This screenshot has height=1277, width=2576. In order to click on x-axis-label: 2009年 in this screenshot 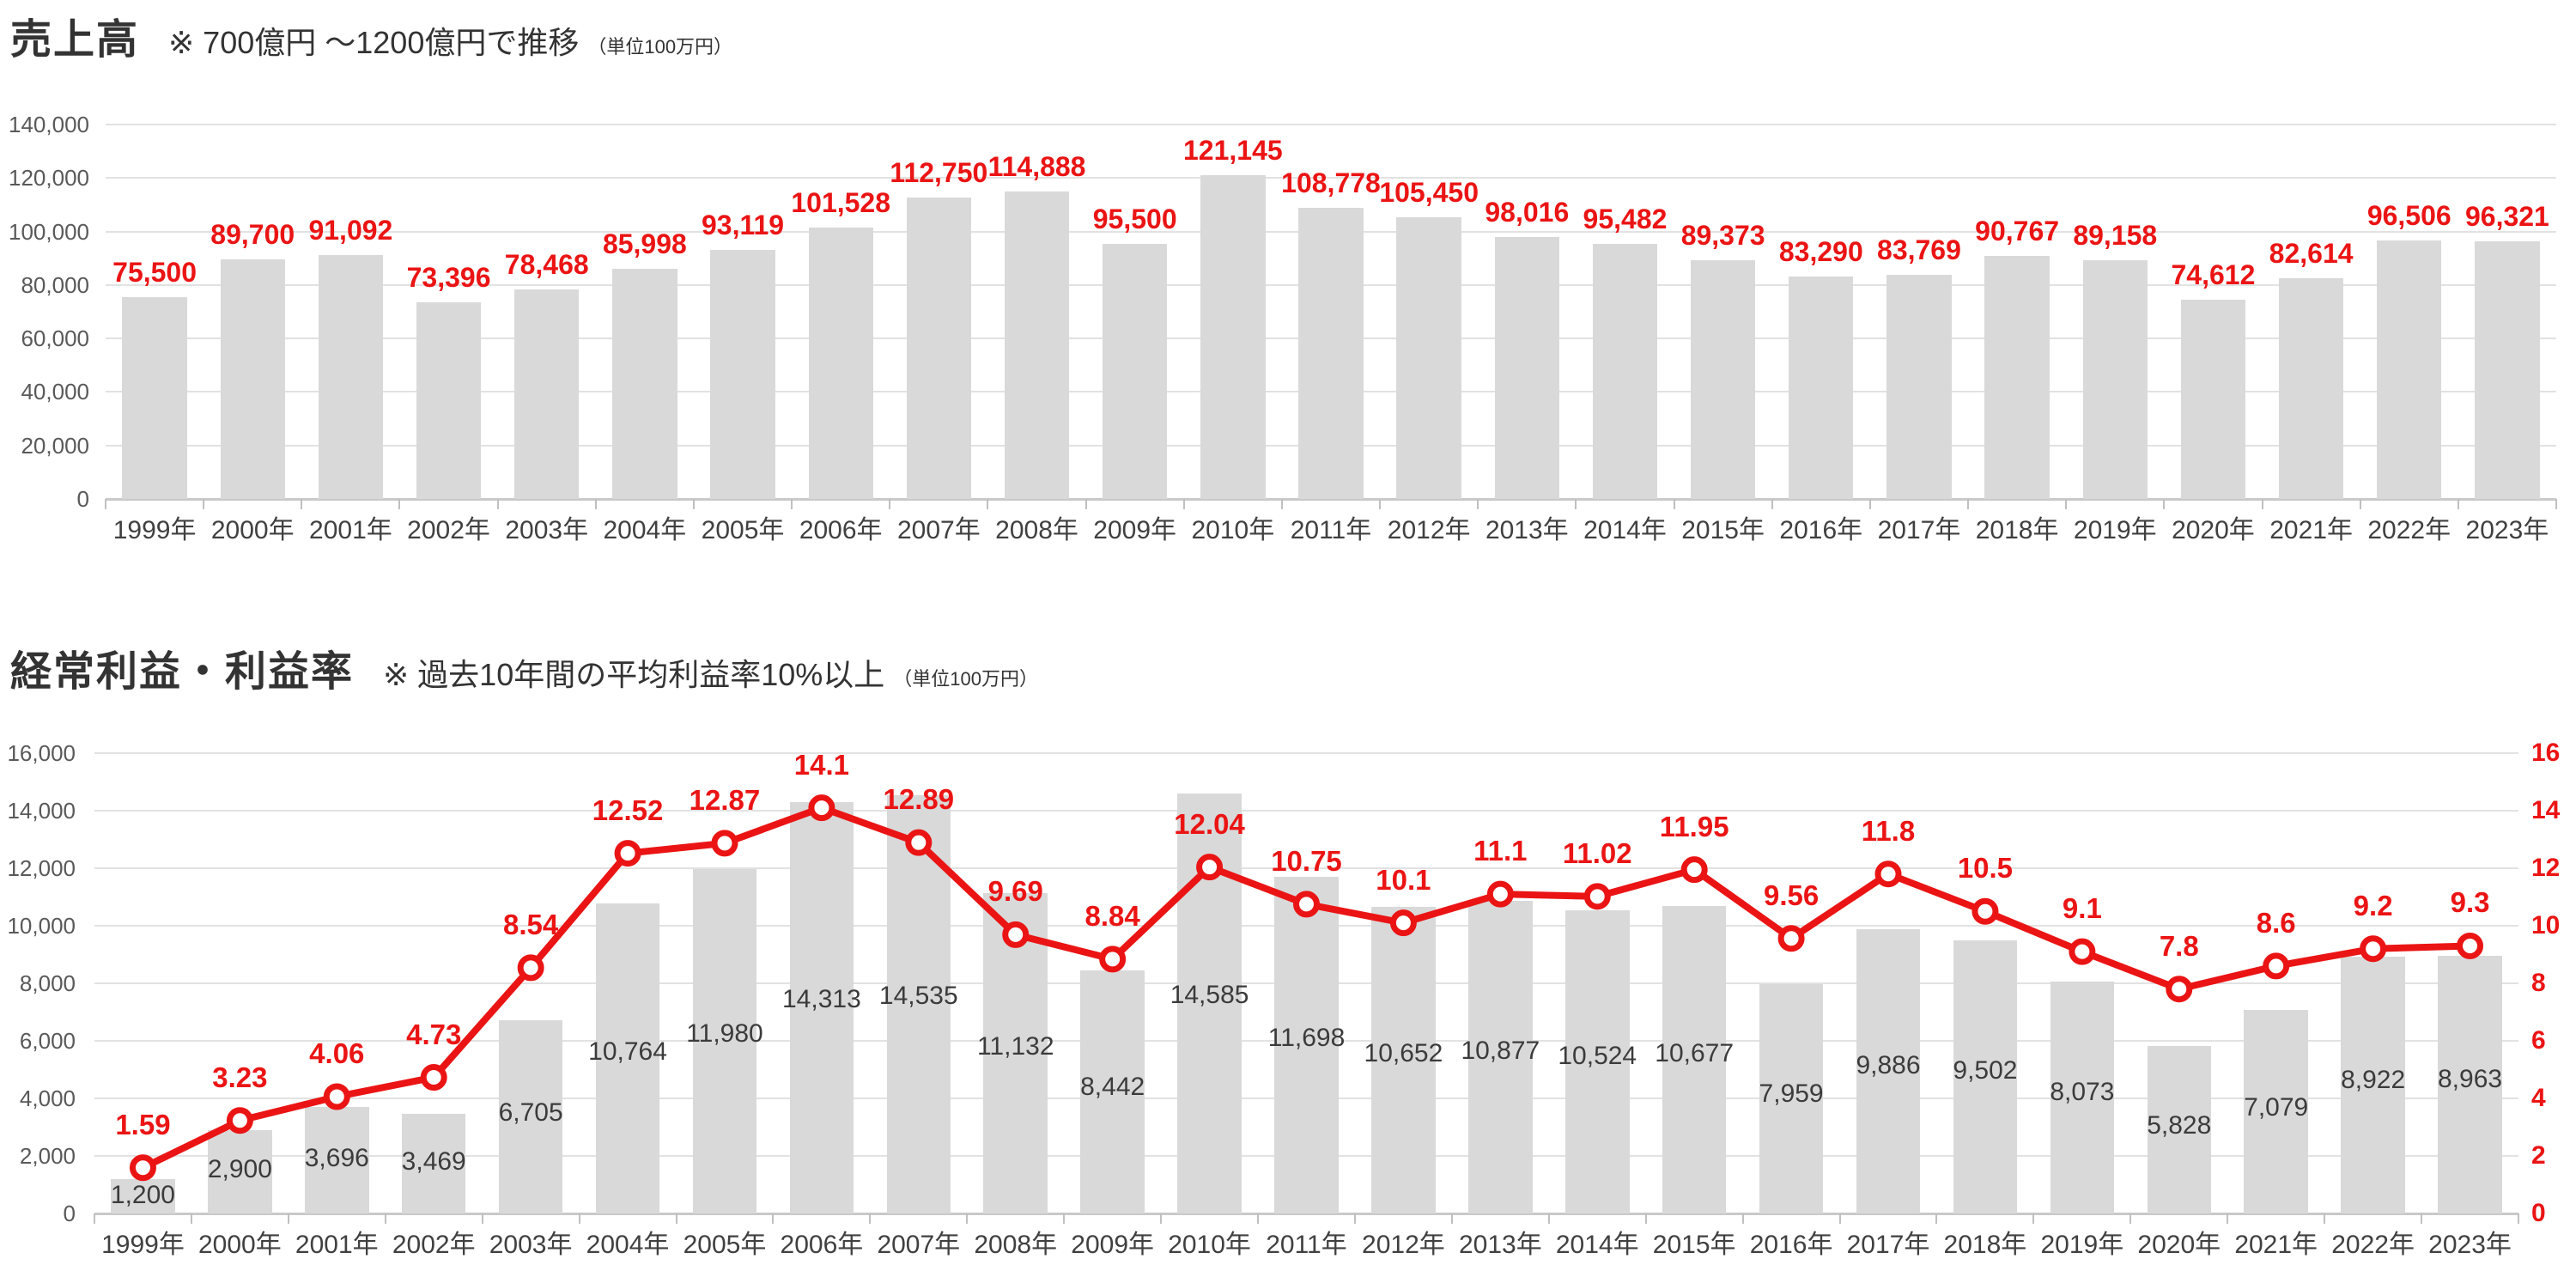, I will do `click(1113, 1245)`.